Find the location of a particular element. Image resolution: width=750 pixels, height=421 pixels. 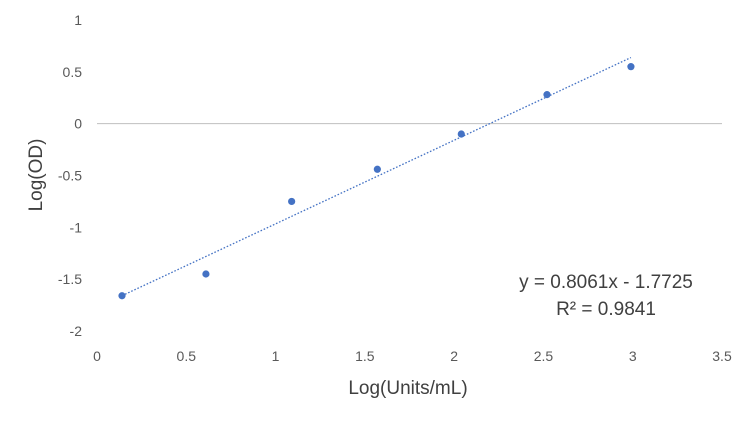

x-tick-label: 3.5 is located at coordinates (722, 356).